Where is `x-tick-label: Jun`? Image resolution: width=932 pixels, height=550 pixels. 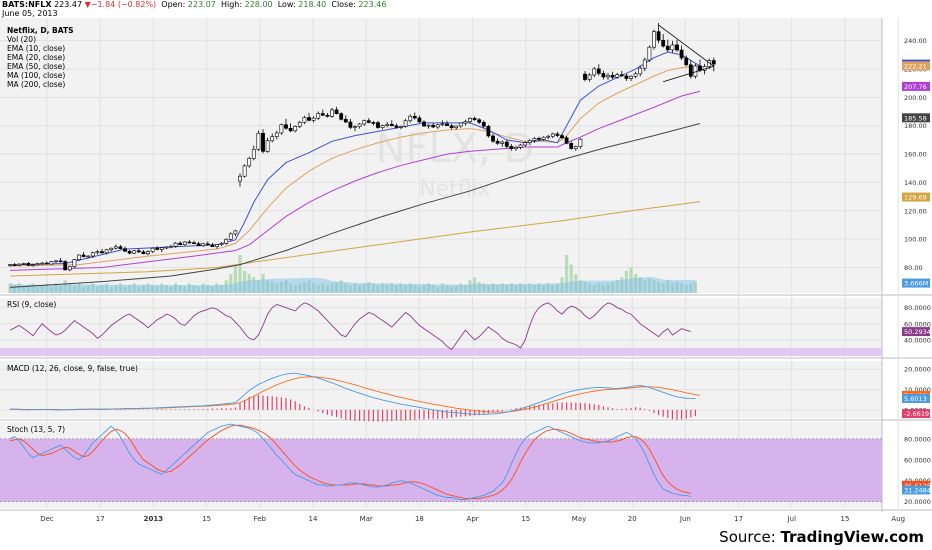 x-tick-label: Jun is located at coordinates (685, 519).